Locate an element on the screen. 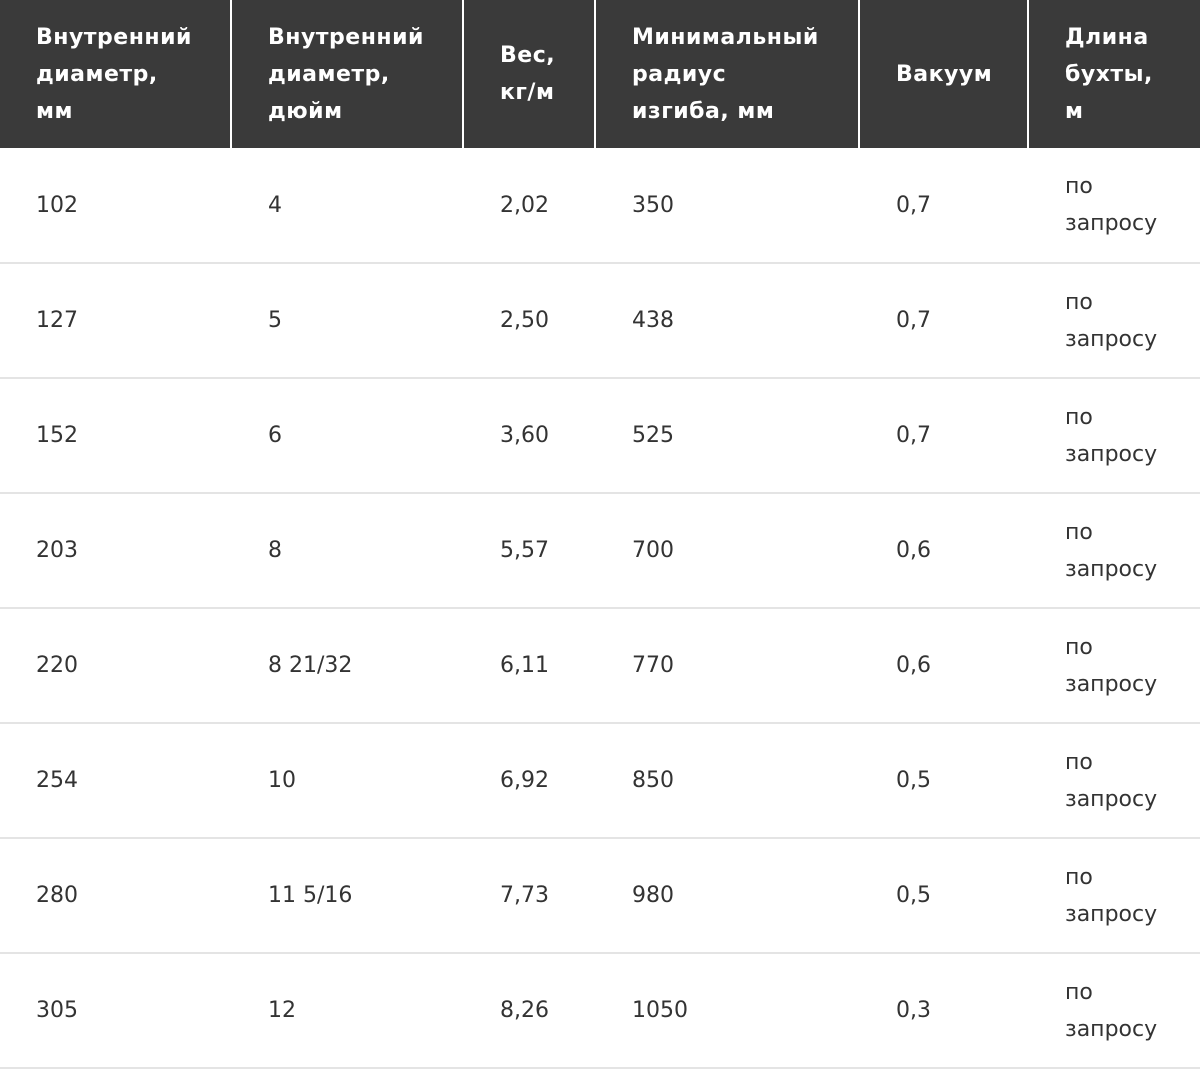 Image resolution: width=1200 pixels, height=1072 pixels. table-row: 127 5 2,50 438 0,7 по запросу is located at coordinates (600, 321).